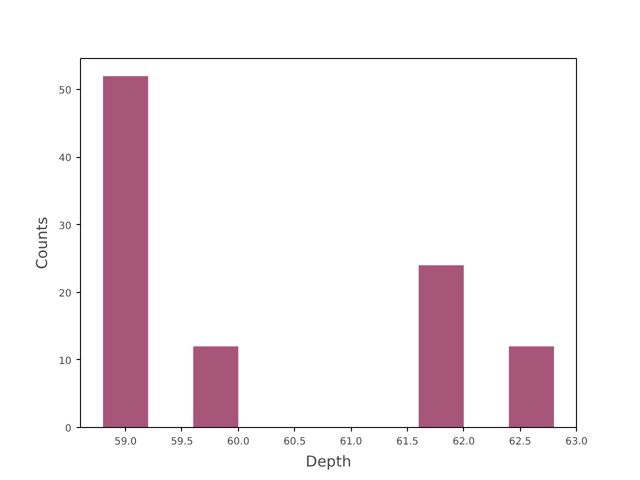  What do you see at coordinates (520, 442) in the screenshot?
I see `x-tick-label: 62.5` at bounding box center [520, 442].